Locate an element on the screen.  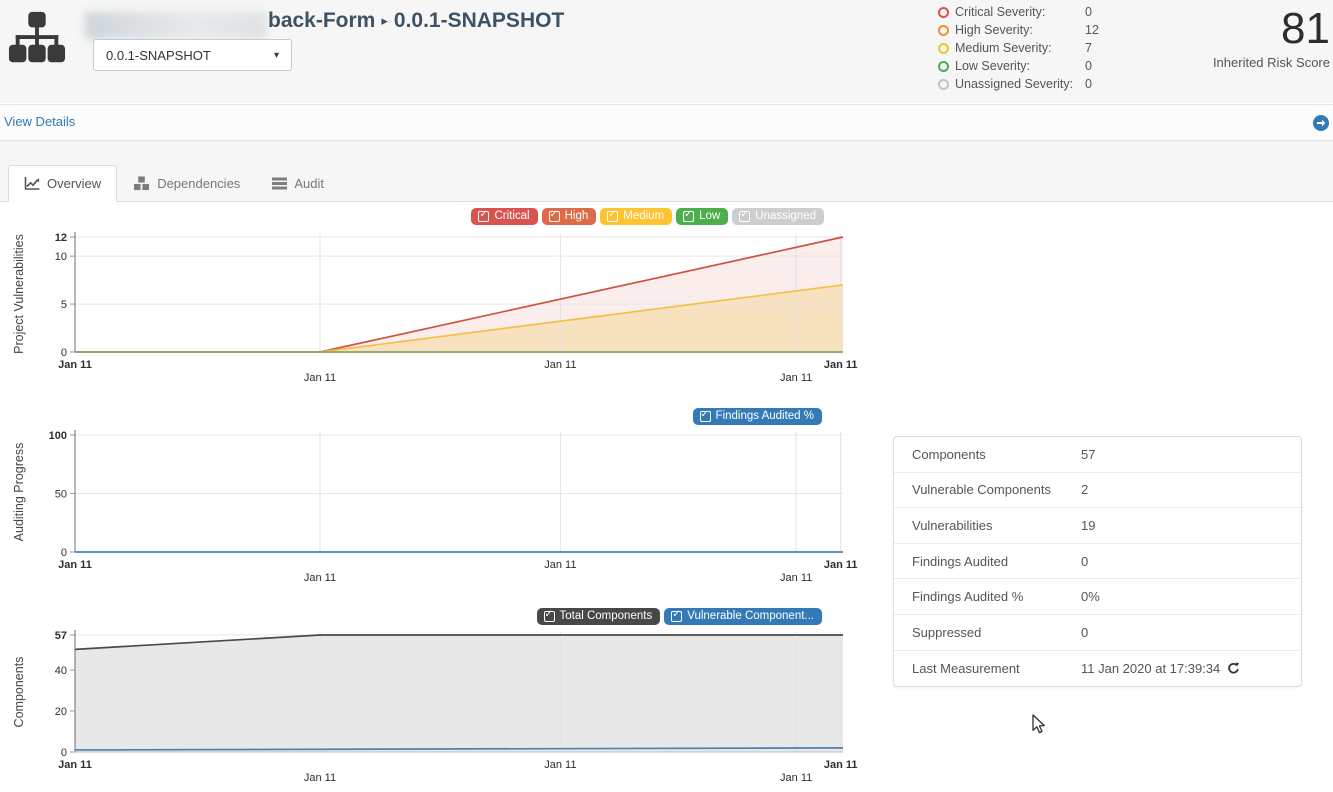
tab-label: Overview is located at coordinates (74, 183).